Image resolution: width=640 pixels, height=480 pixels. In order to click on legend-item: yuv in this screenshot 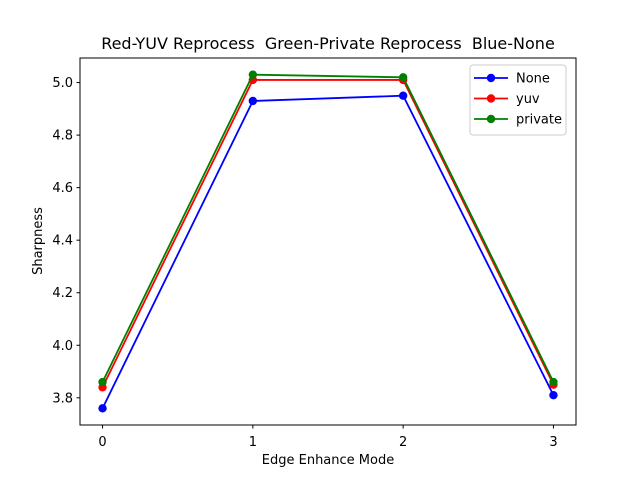, I will do `click(507, 99)`.